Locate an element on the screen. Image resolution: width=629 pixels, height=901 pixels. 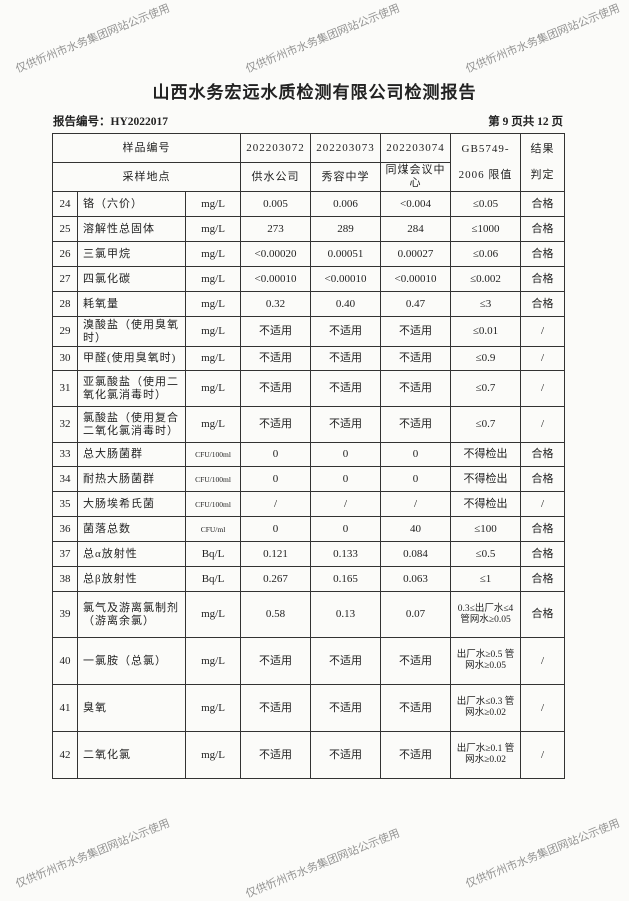
header-row-site: 采样地点 供水公司 秀容中学 同煤会议中心 is located at coordinates (308, 177).